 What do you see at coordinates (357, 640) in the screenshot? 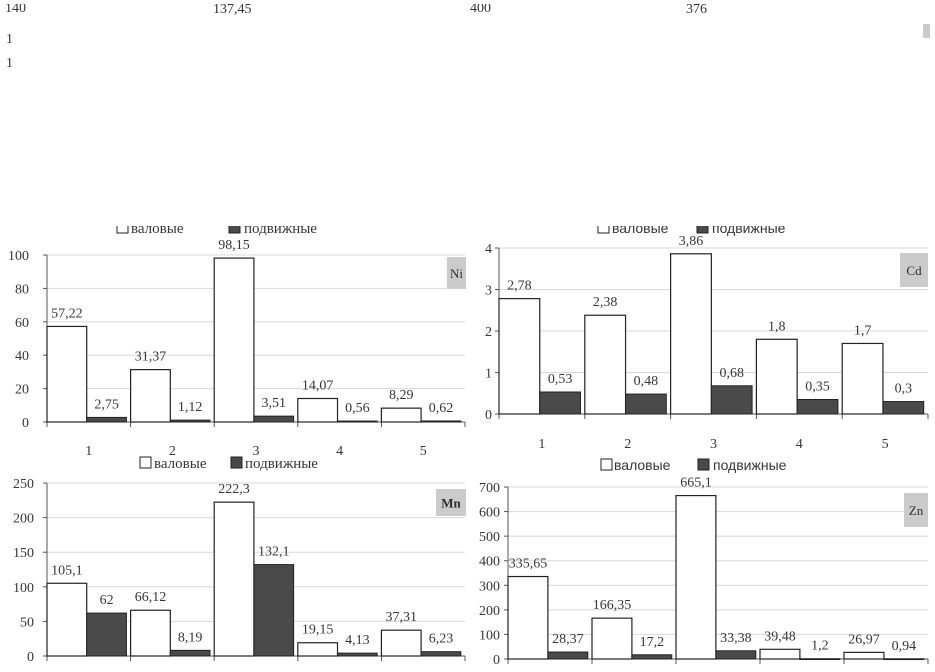
I see `data-label: 4,13` at bounding box center [357, 640].